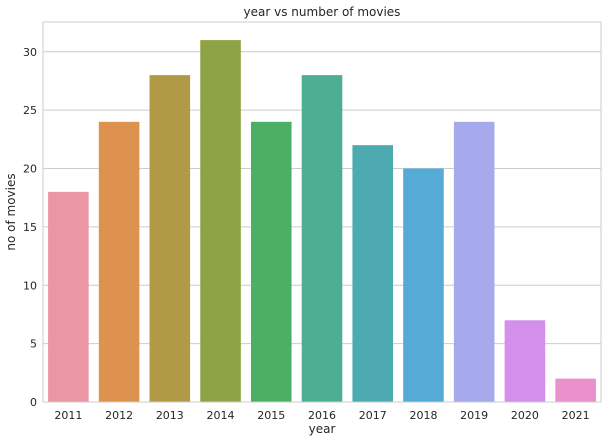  What do you see at coordinates (68, 415) in the screenshot?
I see `x-tick-label: 2011` at bounding box center [68, 415].